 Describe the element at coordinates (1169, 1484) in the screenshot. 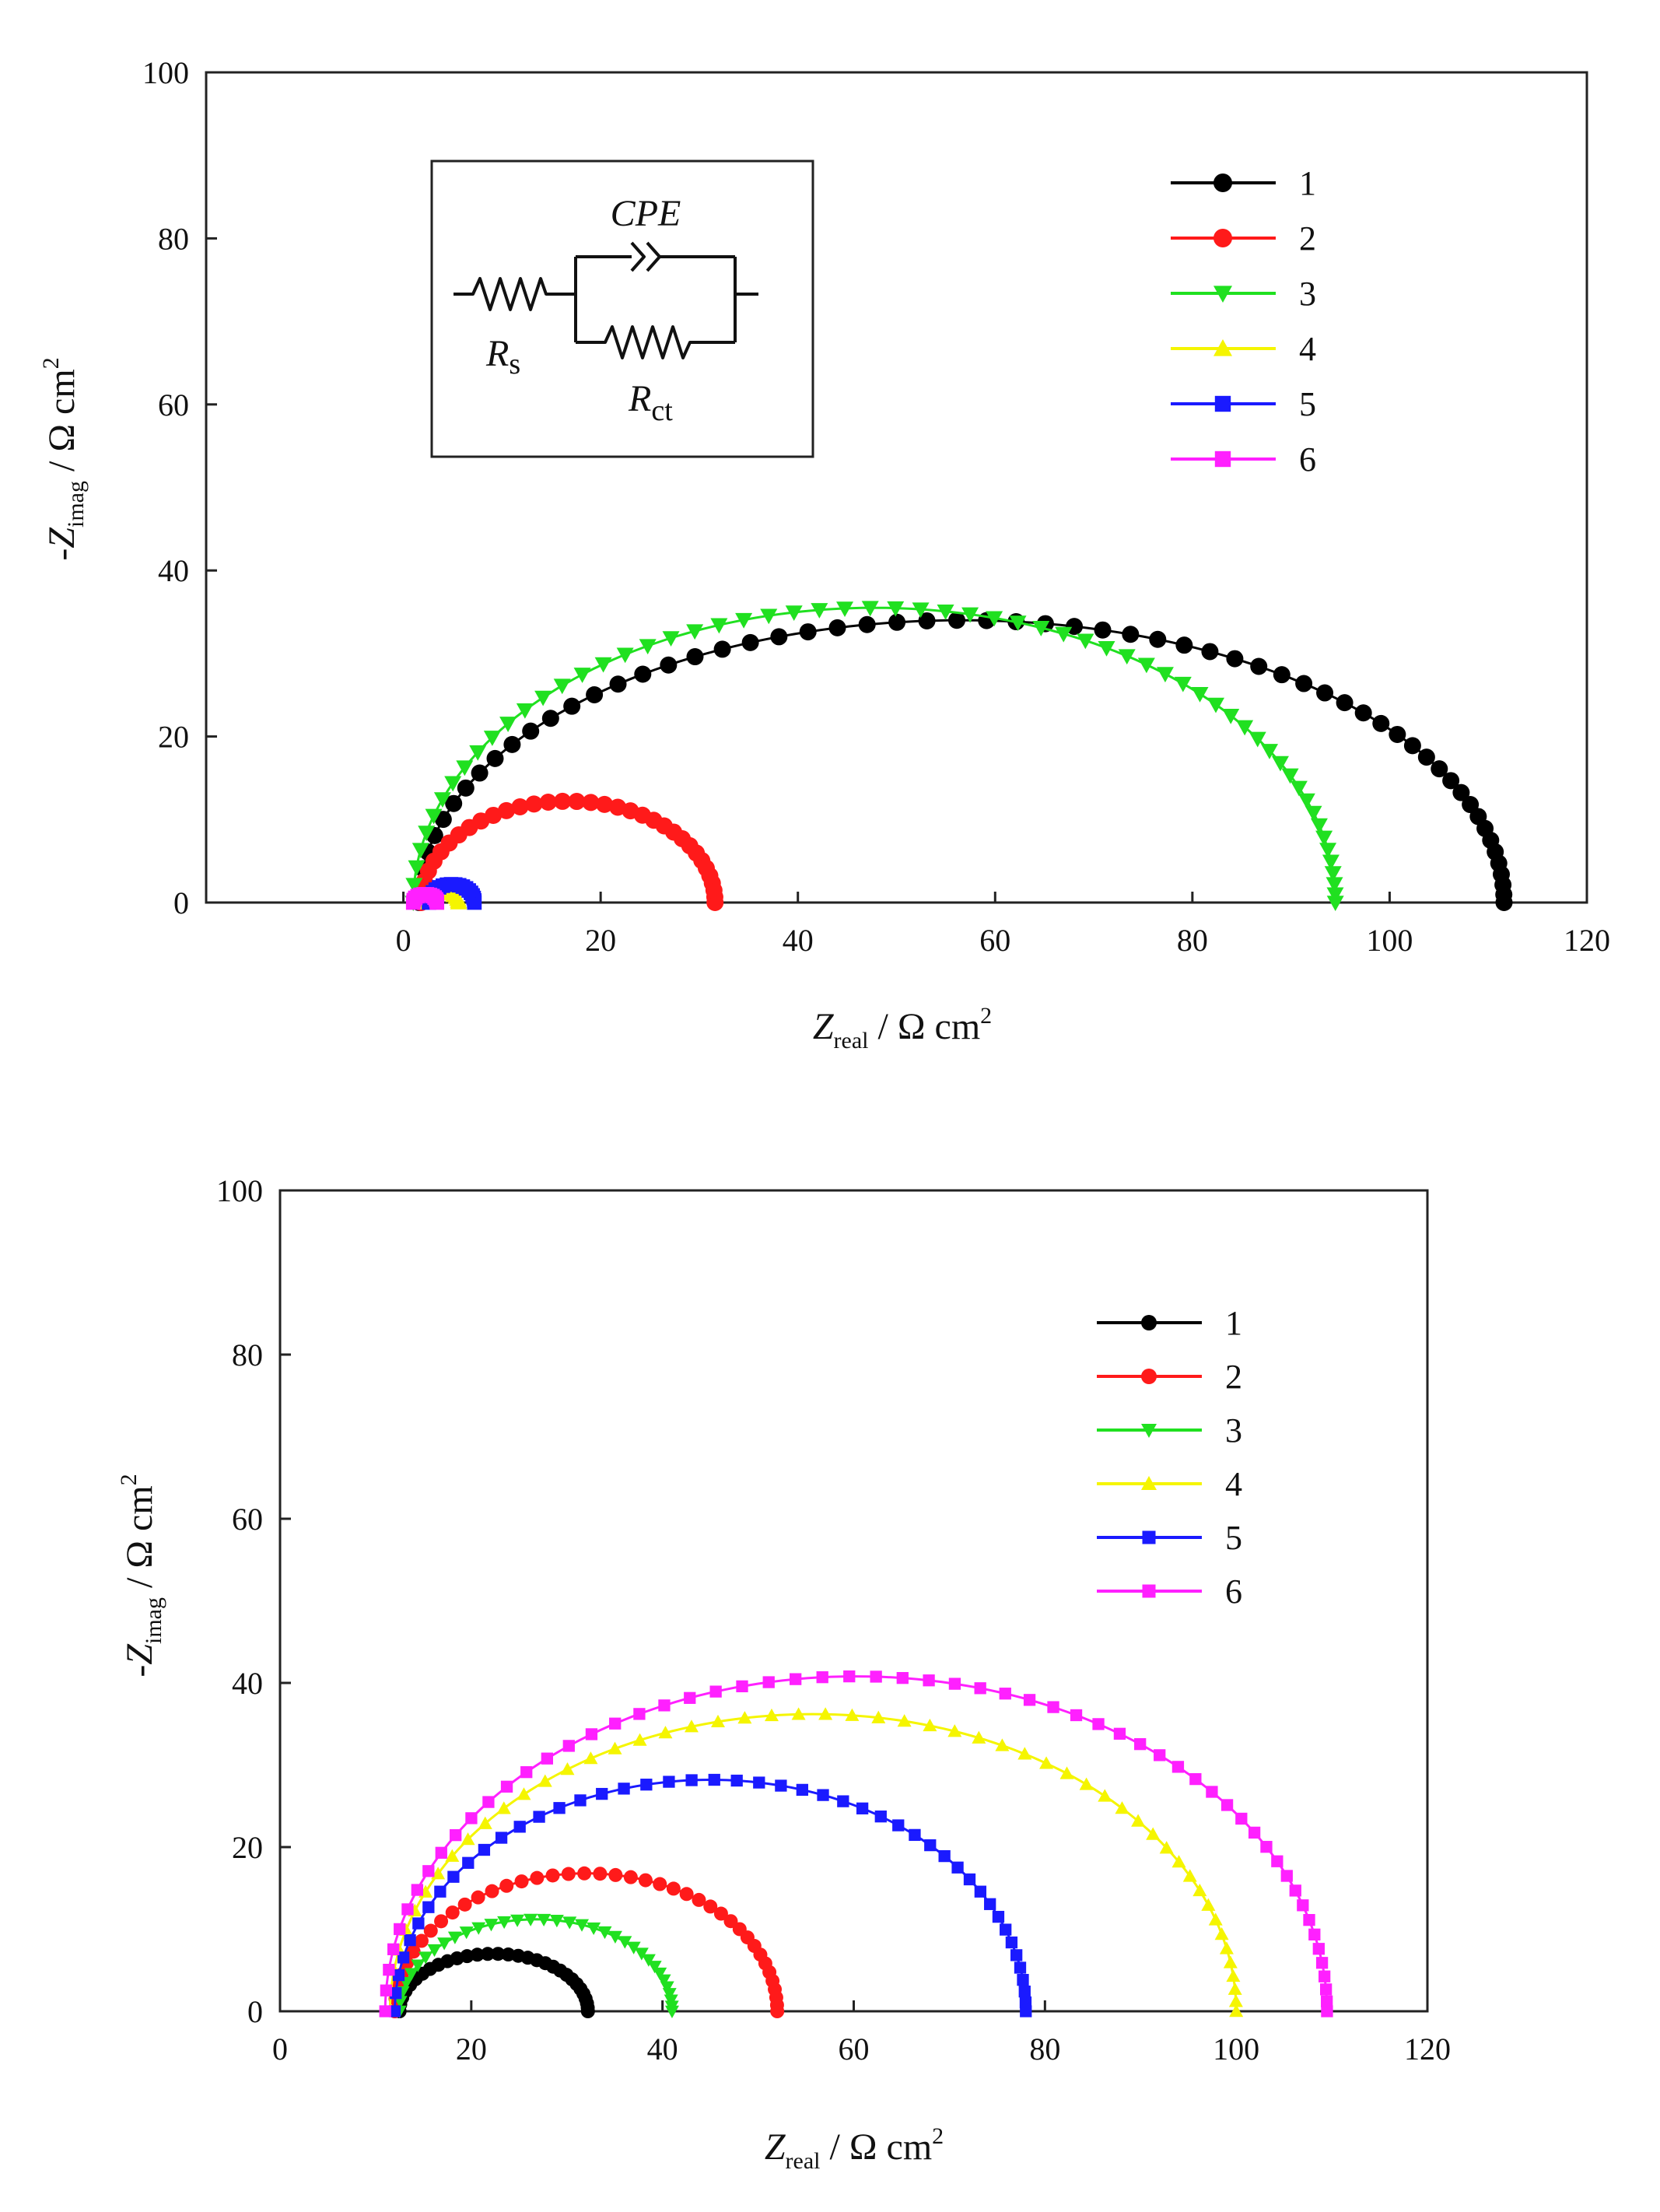

I see `legend-item-4: 4` at that location.